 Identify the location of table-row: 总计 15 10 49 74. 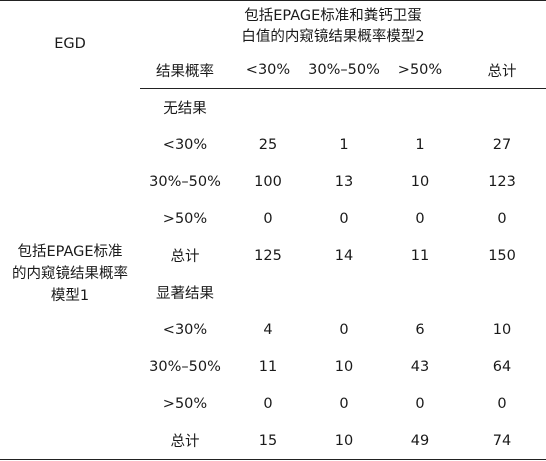
(273, 441).